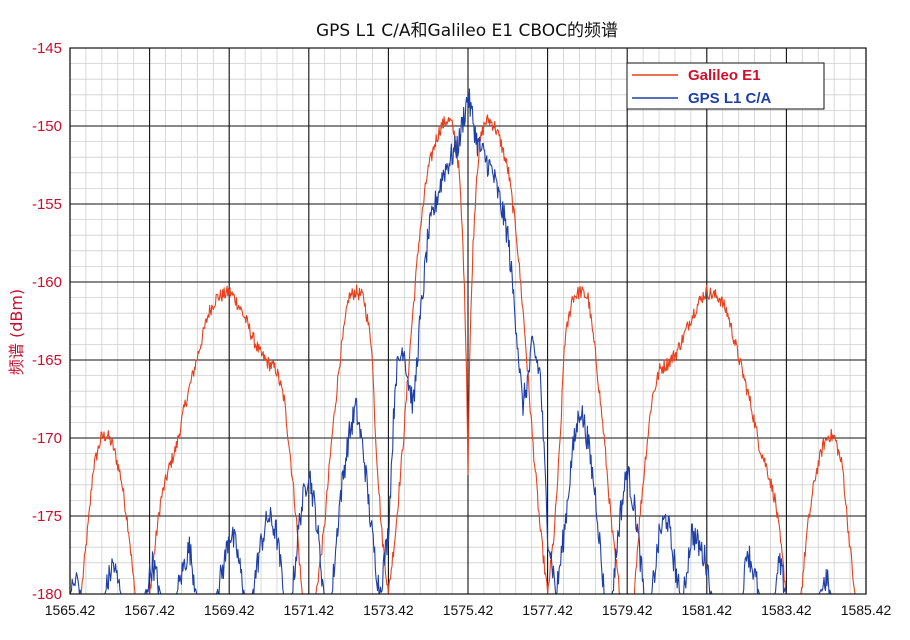  I want to click on legend-box, so click(725, 86).